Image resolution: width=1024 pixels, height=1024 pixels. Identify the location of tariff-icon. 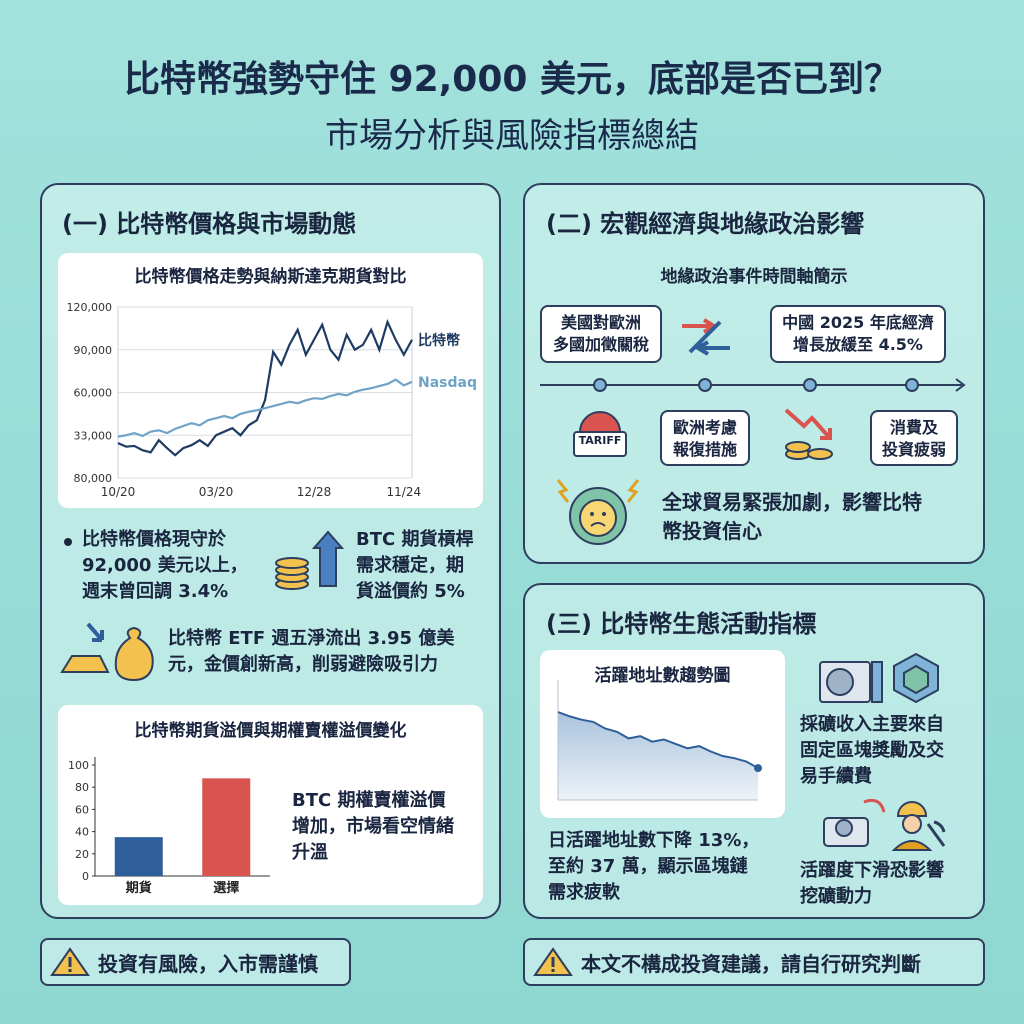
(600, 434).